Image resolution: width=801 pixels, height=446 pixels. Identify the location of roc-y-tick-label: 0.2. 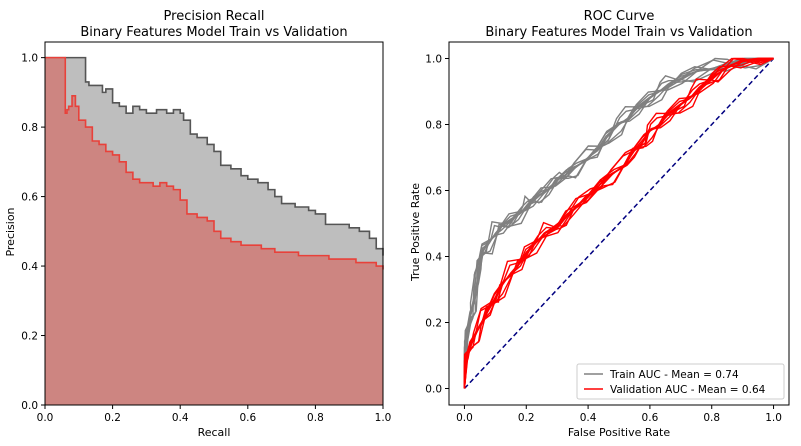
(433, 324).